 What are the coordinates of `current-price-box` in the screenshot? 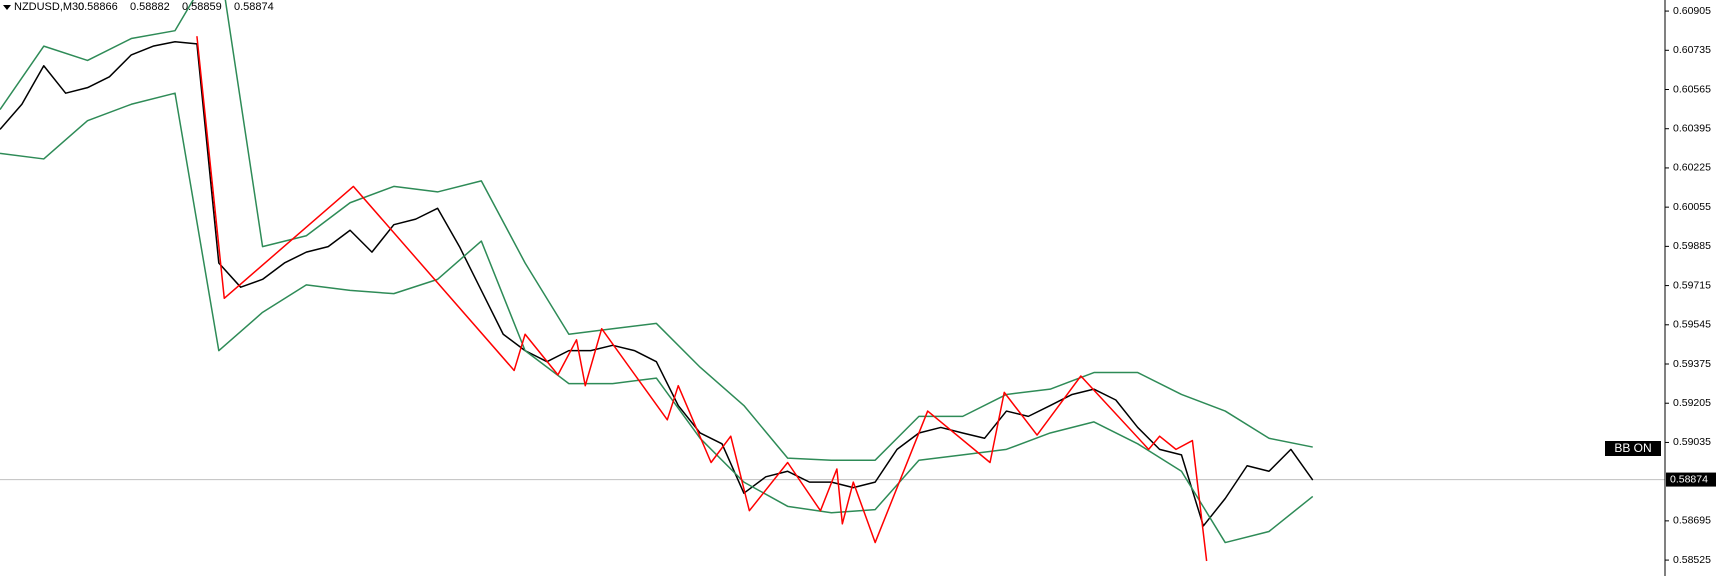 It's located at (1691, 479).